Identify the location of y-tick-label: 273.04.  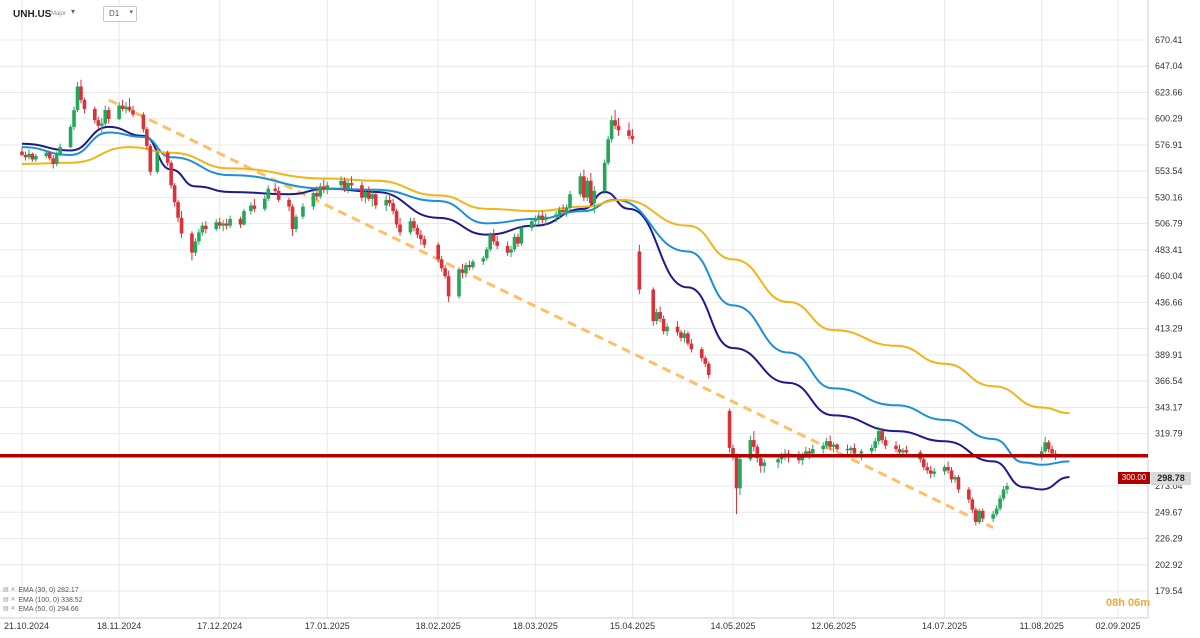
(1169, 486).